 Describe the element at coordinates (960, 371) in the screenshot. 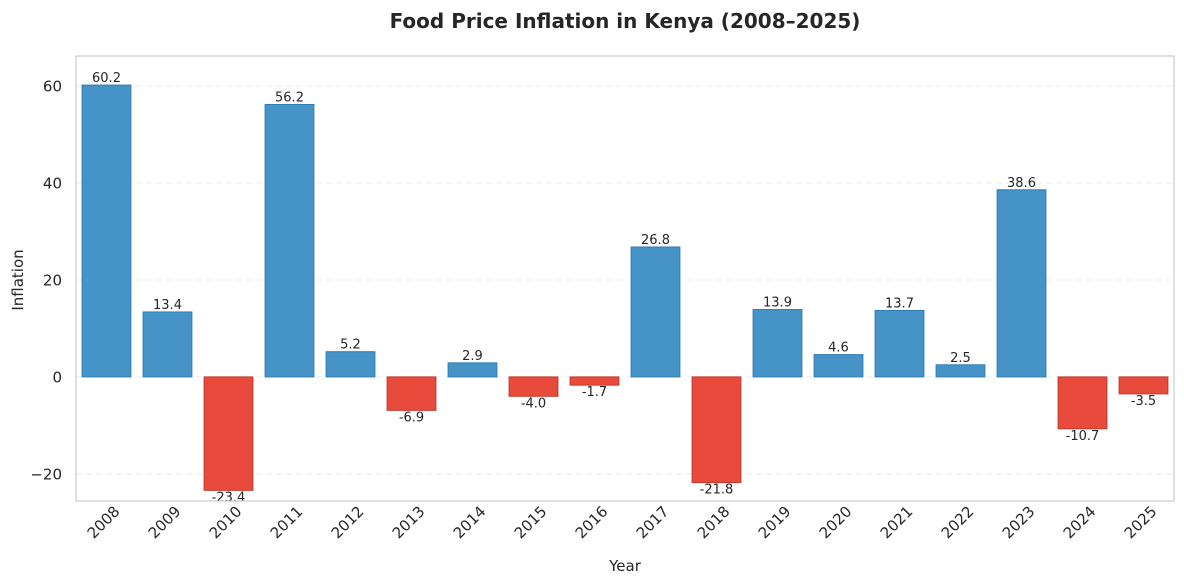

I see `bar-2022` at that location.